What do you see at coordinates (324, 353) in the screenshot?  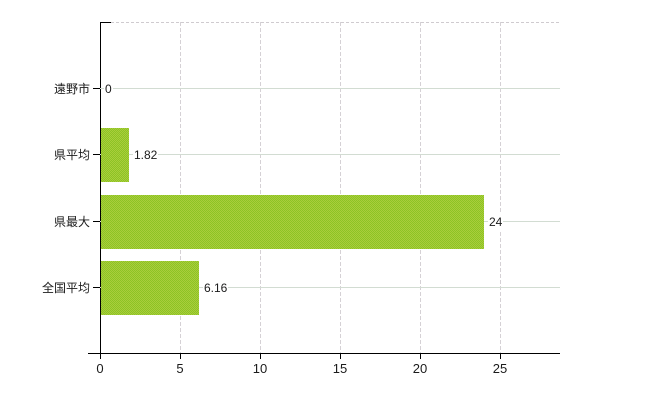 I see `x-axis-line` at bounding box center [324, 353].